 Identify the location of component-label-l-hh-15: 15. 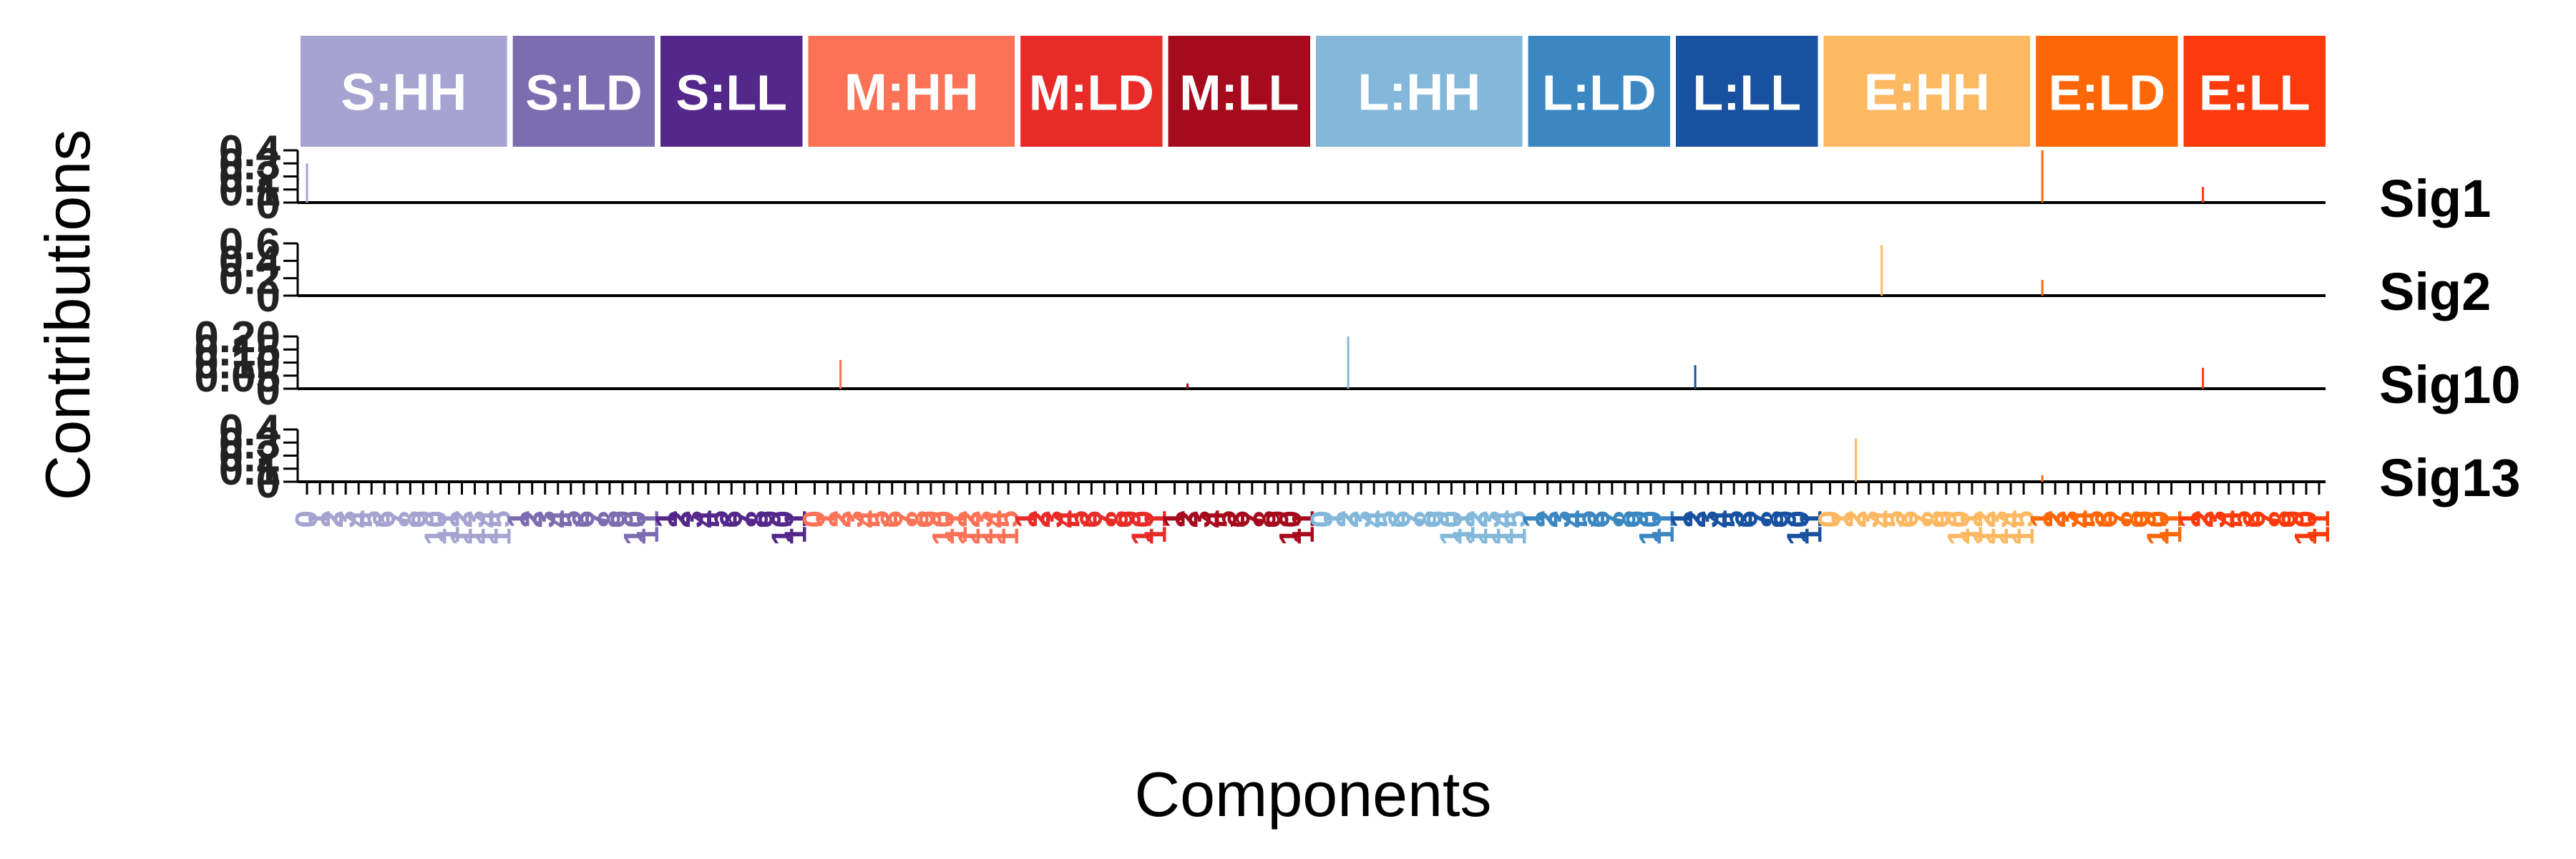
(1515, 527).